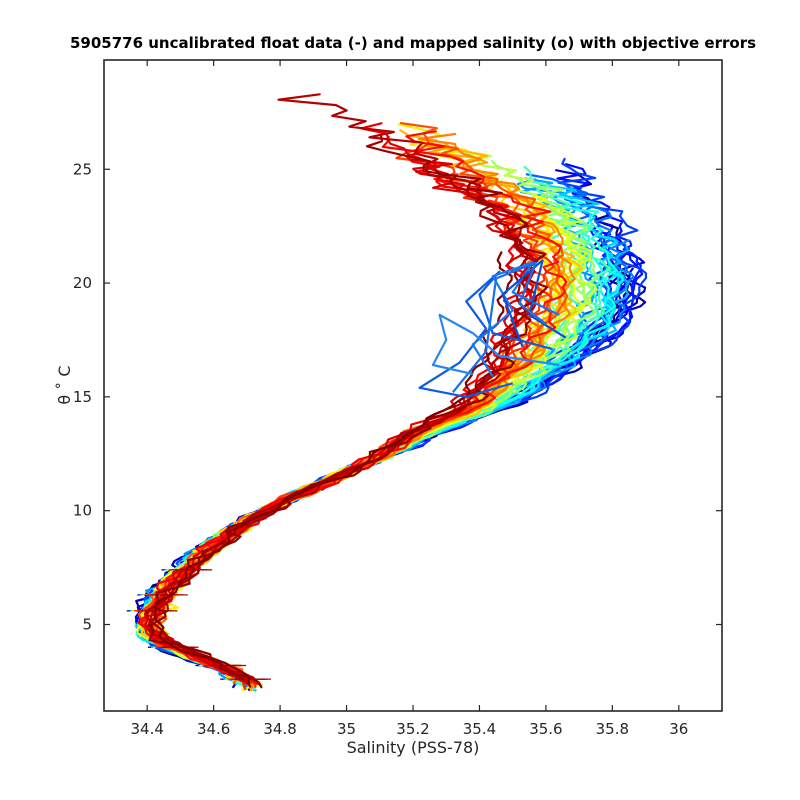 This screenshot has height=800, width=800. Describe the element at coordinates (279, 729) in the screenshot. I see `x-tick-label: 34.8` at that location.